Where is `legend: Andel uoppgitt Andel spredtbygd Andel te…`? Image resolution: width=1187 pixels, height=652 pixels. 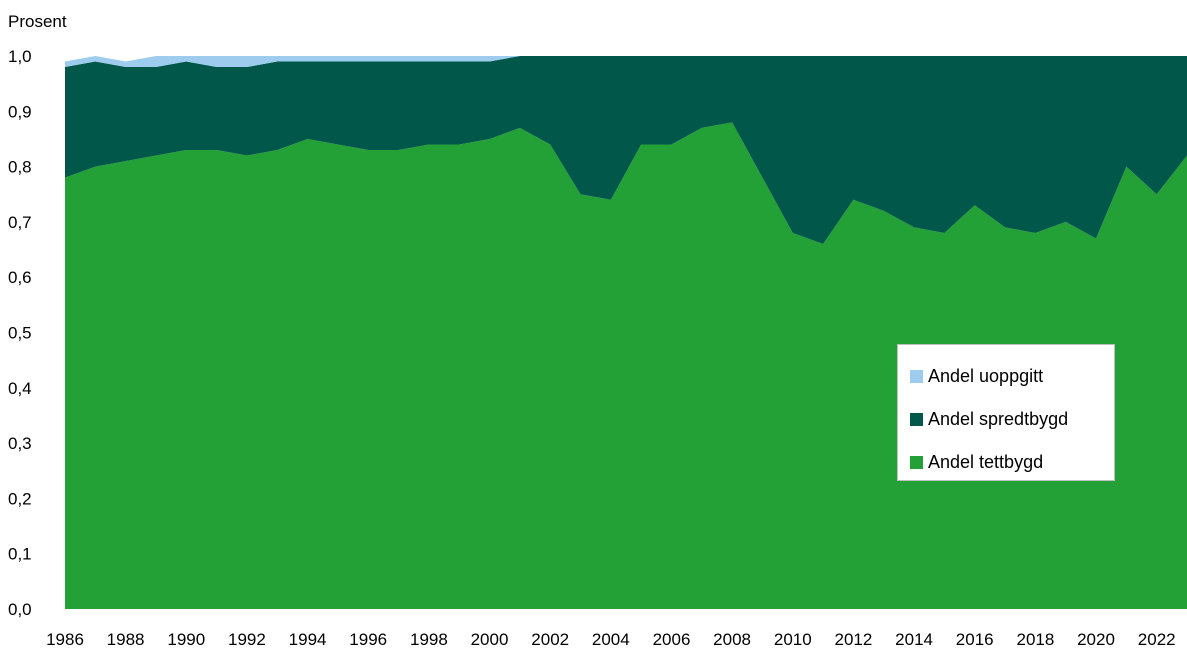
legend: Andel uoppgitt Andel spredtbygd Andel te… is located at coordinates (1006, 412).